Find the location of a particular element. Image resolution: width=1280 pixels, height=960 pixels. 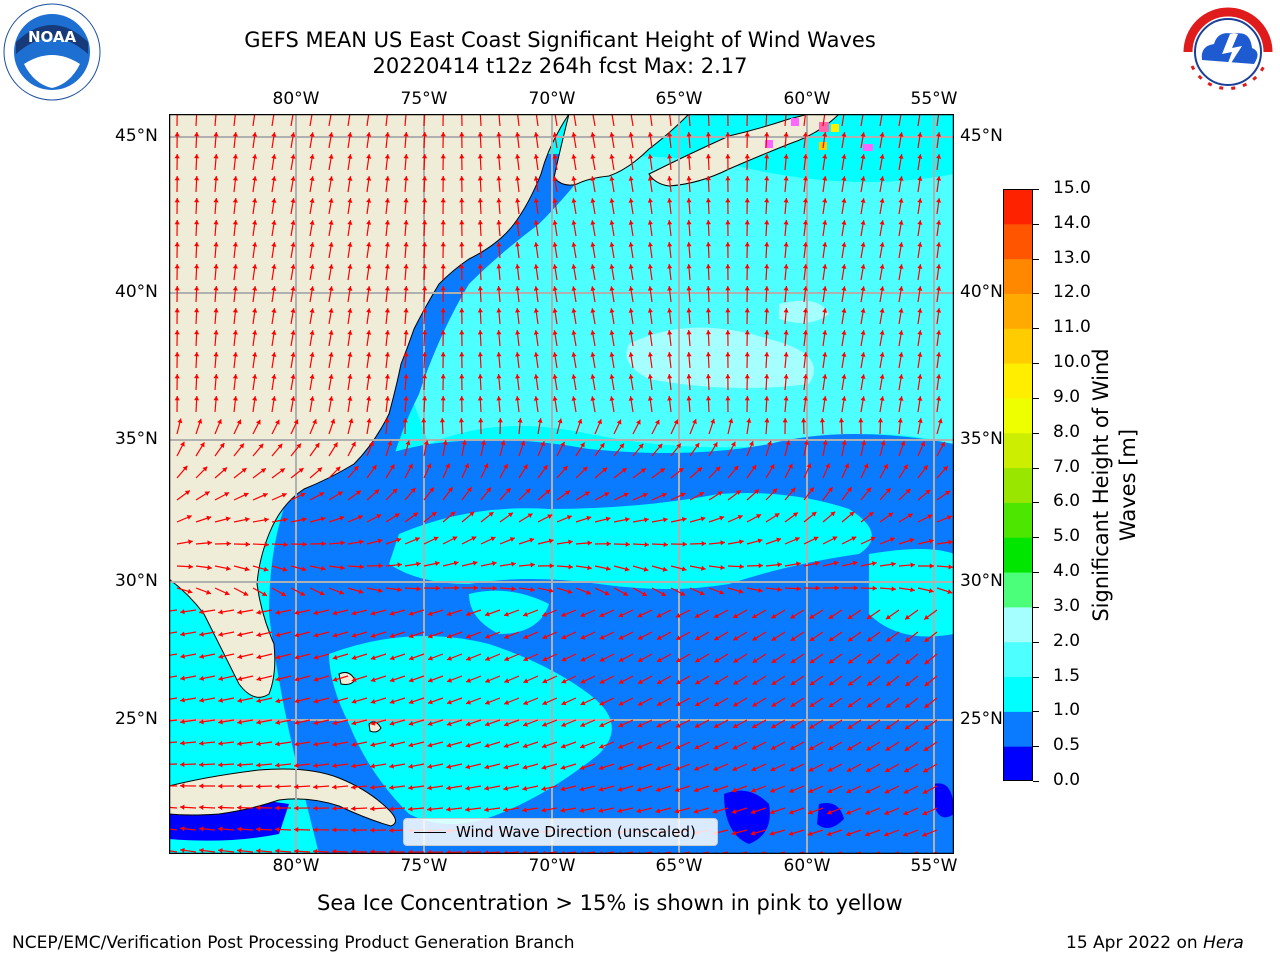

colorbar-tick-label: 1.0 is located at coordinates (1067, 710).